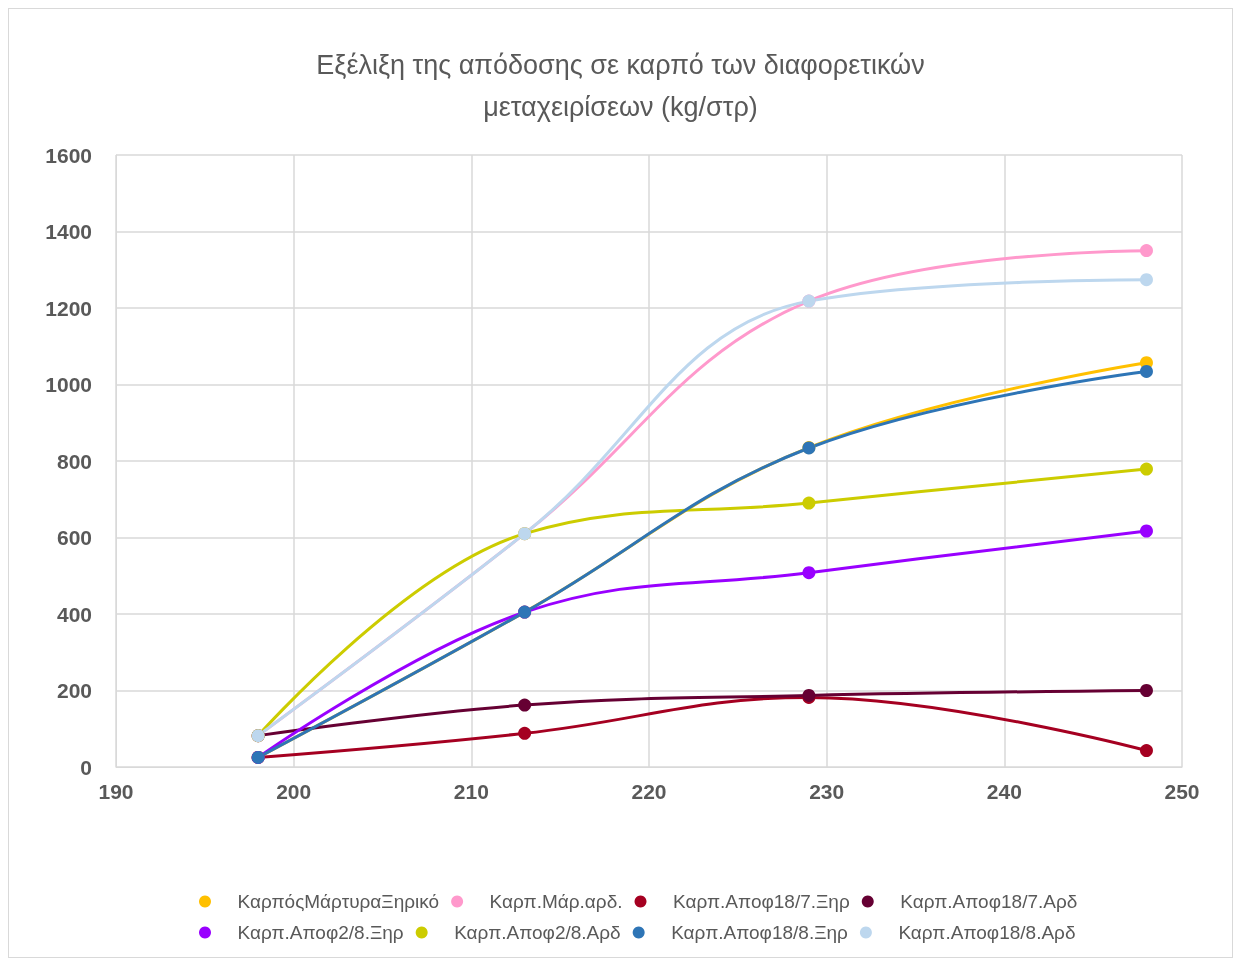  Describe the element at coordinates (620, 86) in the screenshot. I see `chart-title: Εξέλιξη της απόδοσης σε καρπό των διαφορετικών μεταχειρίσεων (kg/στρ)` at that location.